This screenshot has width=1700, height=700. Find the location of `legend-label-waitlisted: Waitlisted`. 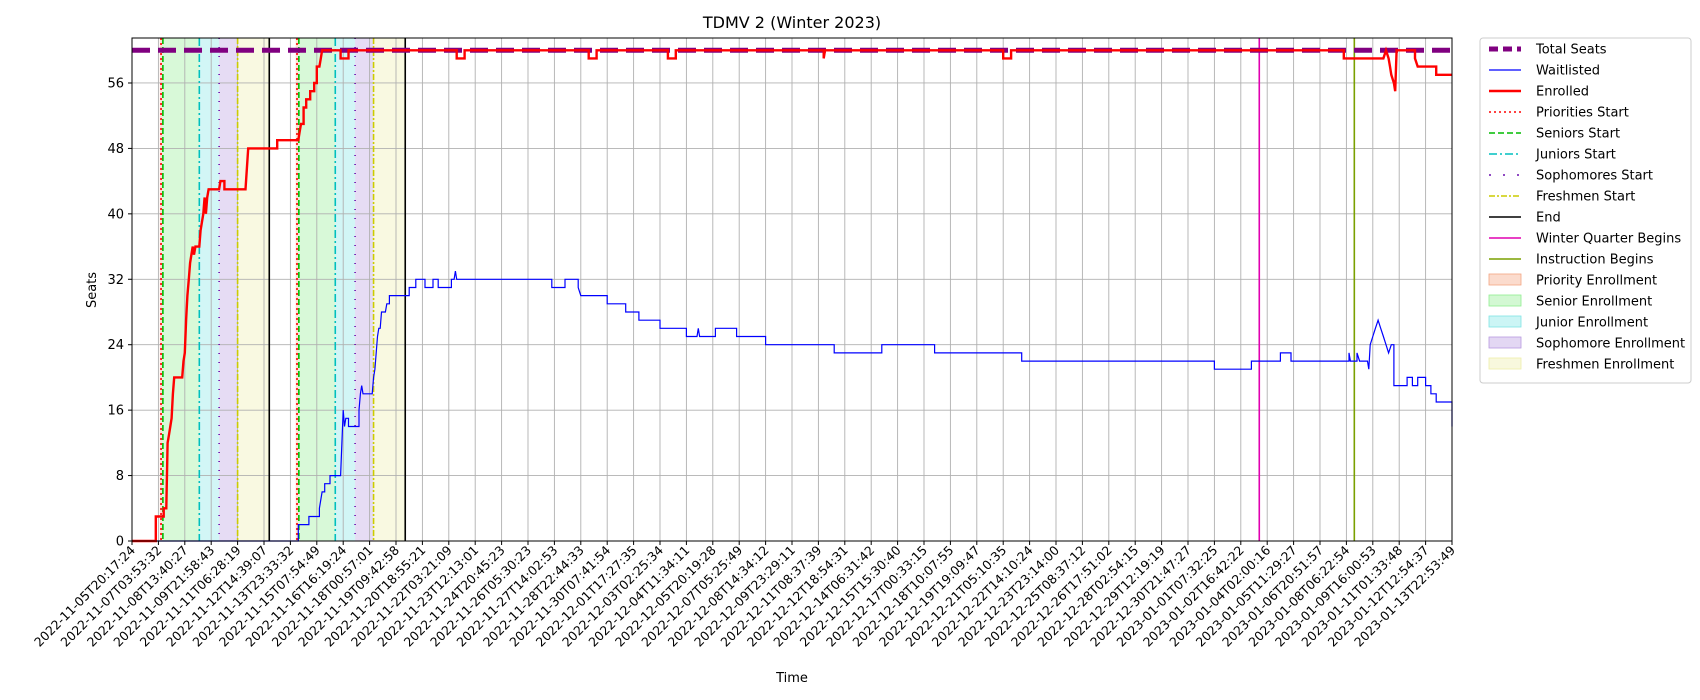

legend-label-waitlisted: Waitlisted is located at coordinates (1568, 71).